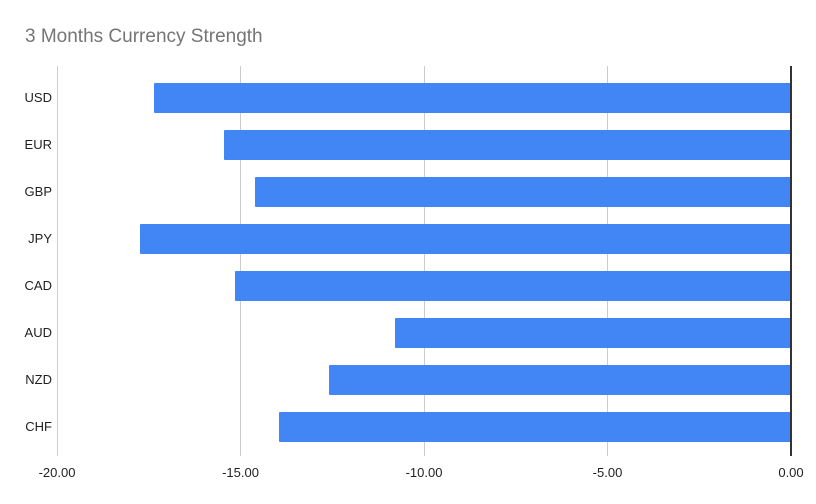 The image size is (816, 504). Describe the element at coordinates (592, 333) in the screenshot. I see `bar-aud` at that location.